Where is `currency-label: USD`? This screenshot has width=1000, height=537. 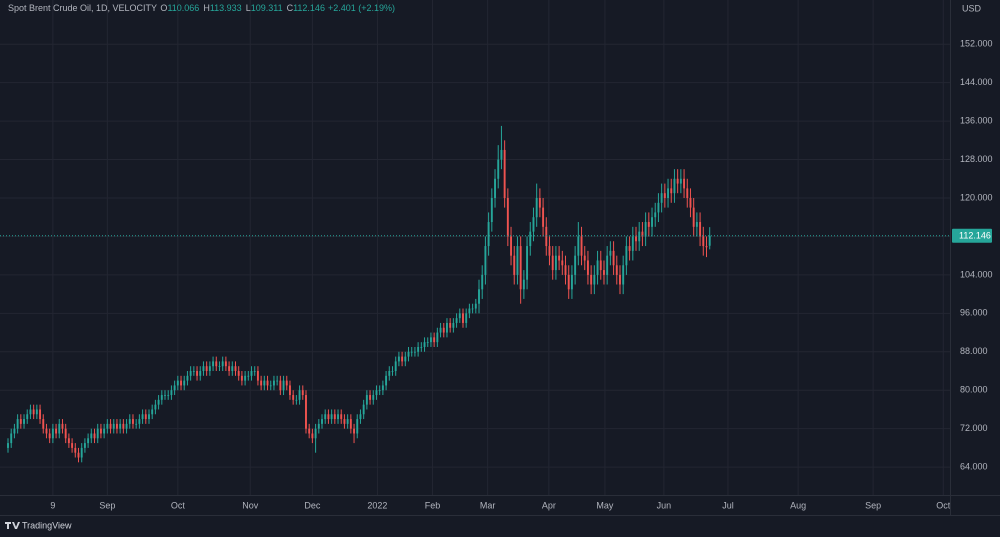
currency-label: USD is located at coordinates (972, 8).